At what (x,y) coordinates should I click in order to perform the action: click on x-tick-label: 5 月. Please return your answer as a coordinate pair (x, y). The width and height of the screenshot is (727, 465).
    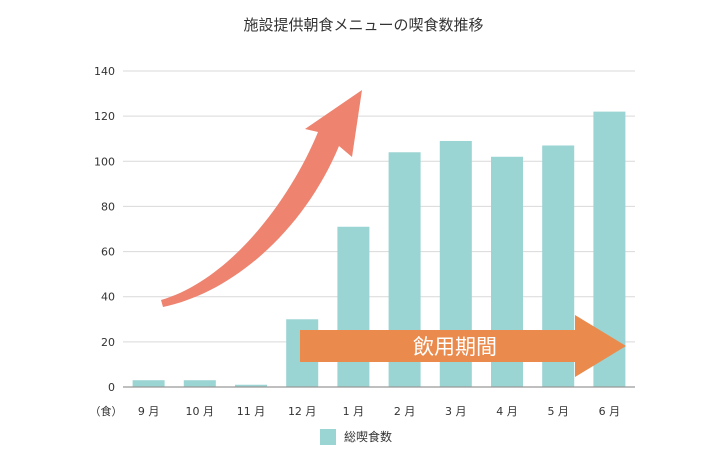
    Looking at the image, I should click on (558, 411).